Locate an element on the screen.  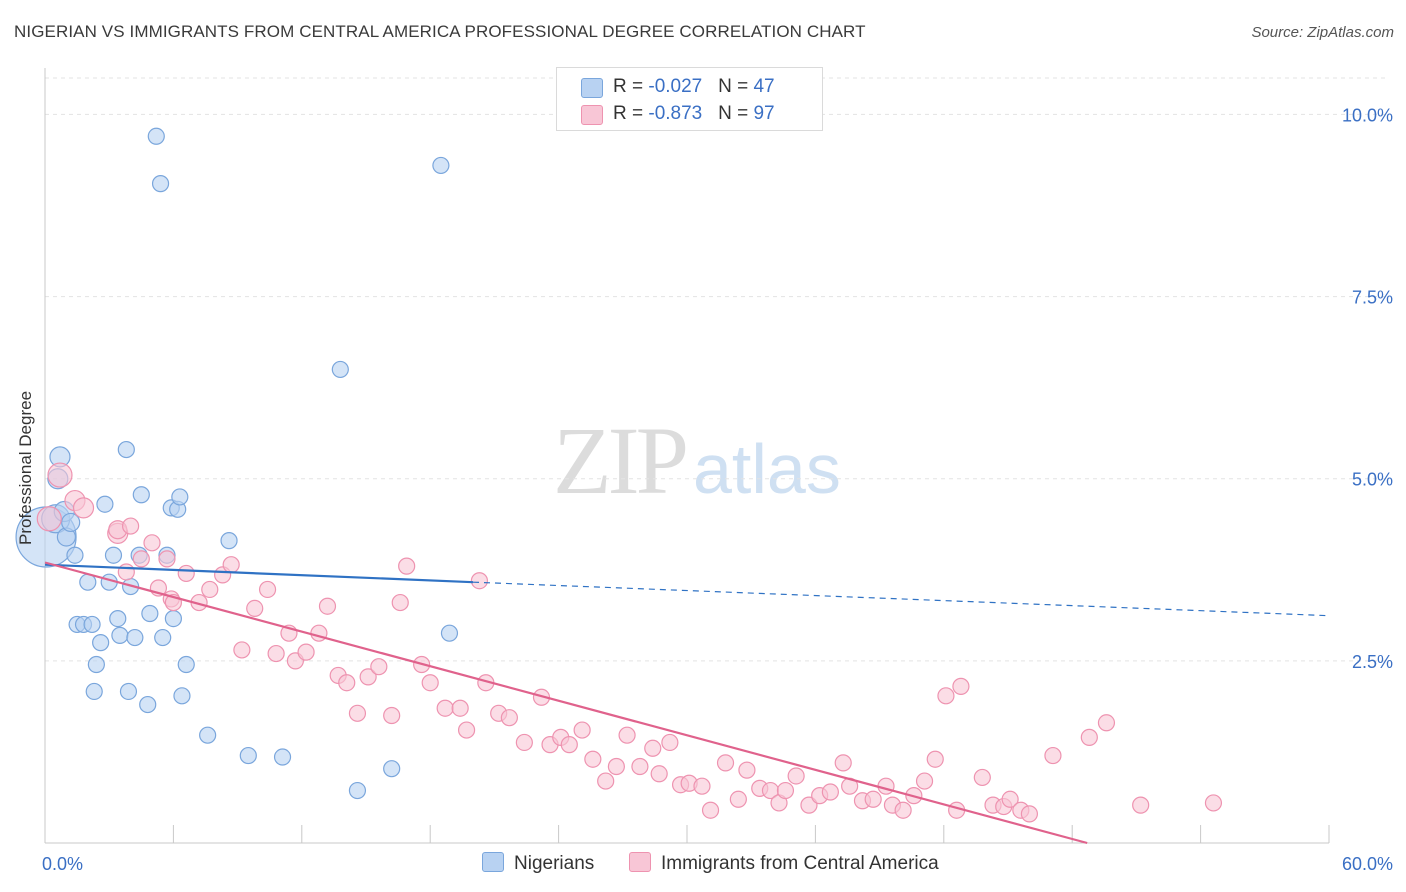
legend-swatch-blue is located at coordinates (592, 88).